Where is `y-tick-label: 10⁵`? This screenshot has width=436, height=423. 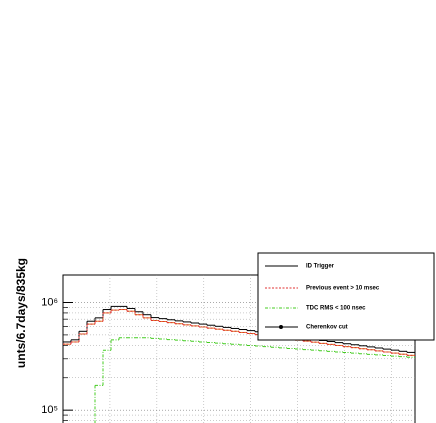 y-tick-label: 10⁵ is located at coordinates (49, 410).